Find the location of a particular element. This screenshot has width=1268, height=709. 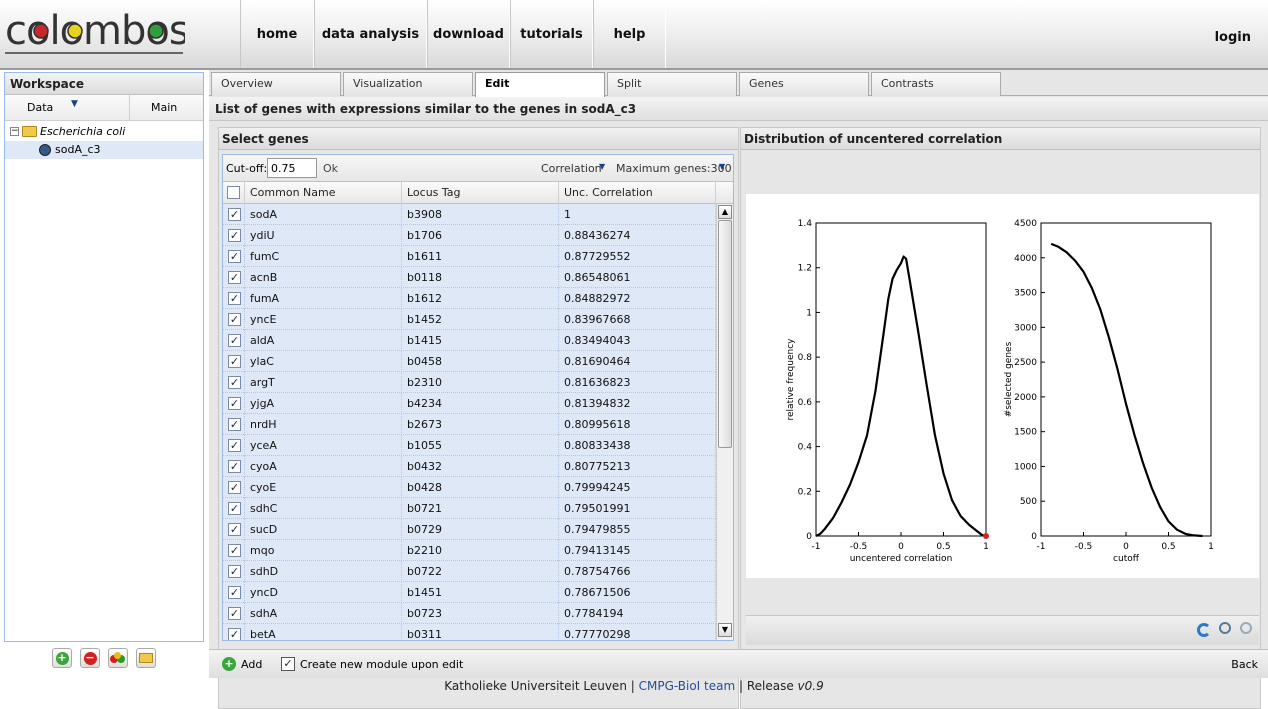

header-unc-correlation: Unc. Correlation is located at coordinates (637, 193).